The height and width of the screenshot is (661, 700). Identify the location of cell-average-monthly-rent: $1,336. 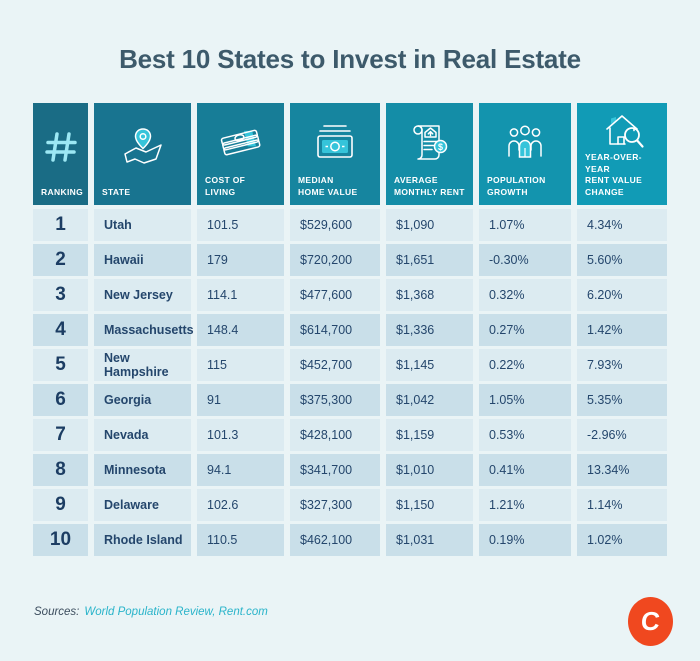
(429, 330).